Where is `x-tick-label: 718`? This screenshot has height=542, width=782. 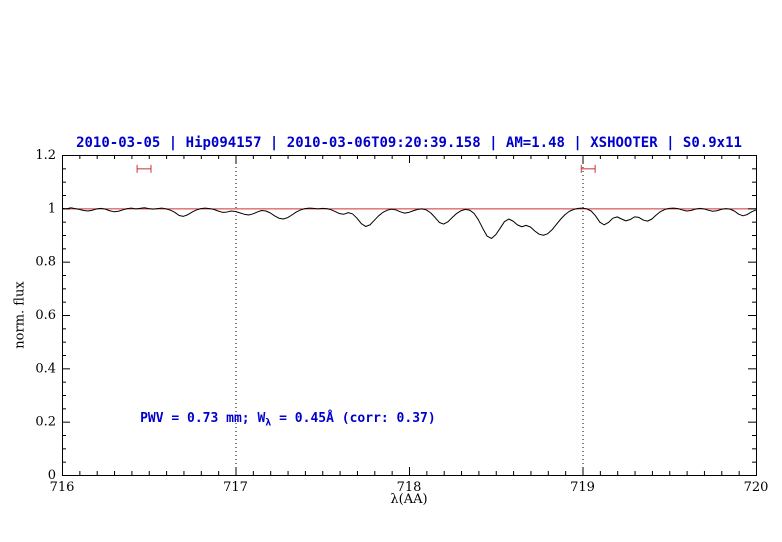 x-tick-label: 718 is located at coordinates (409, 487).